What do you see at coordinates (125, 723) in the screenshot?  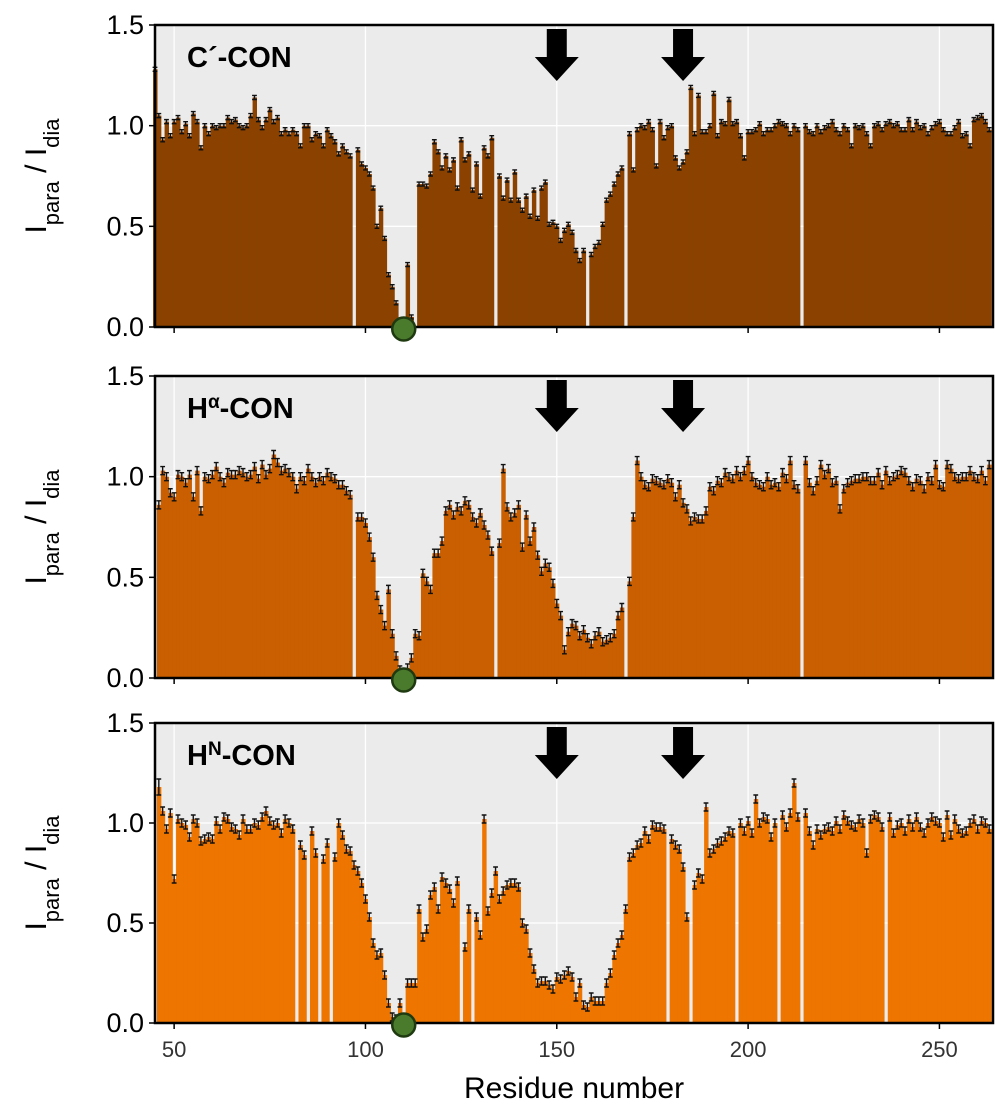 I see `y-tick-label: 1.5` at bounding box center [125, 723].